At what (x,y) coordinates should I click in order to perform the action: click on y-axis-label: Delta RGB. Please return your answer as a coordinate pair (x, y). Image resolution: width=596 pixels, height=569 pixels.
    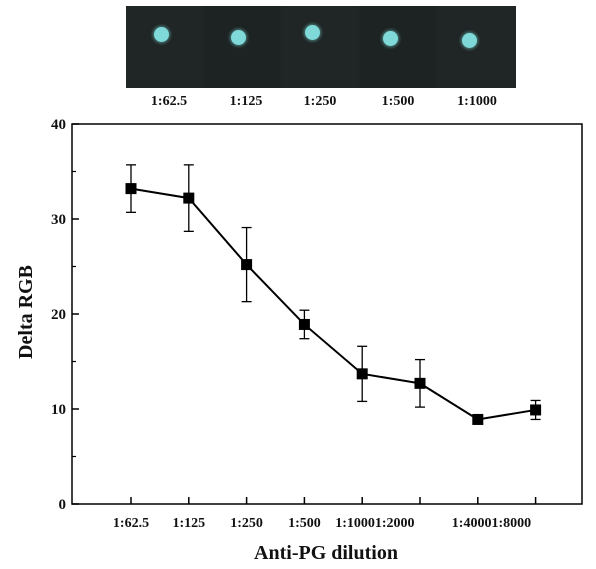
    Looking at the image, I should click on (26, 312).